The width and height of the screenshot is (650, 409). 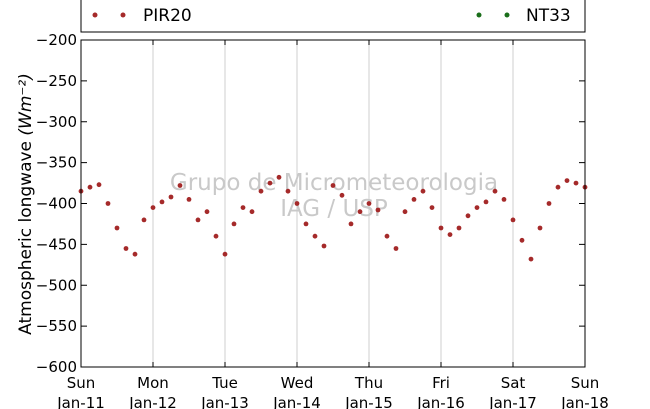 I want to click on watermark-line-1: Grupo de Micrometeorologia, so click(x=334, y=183).